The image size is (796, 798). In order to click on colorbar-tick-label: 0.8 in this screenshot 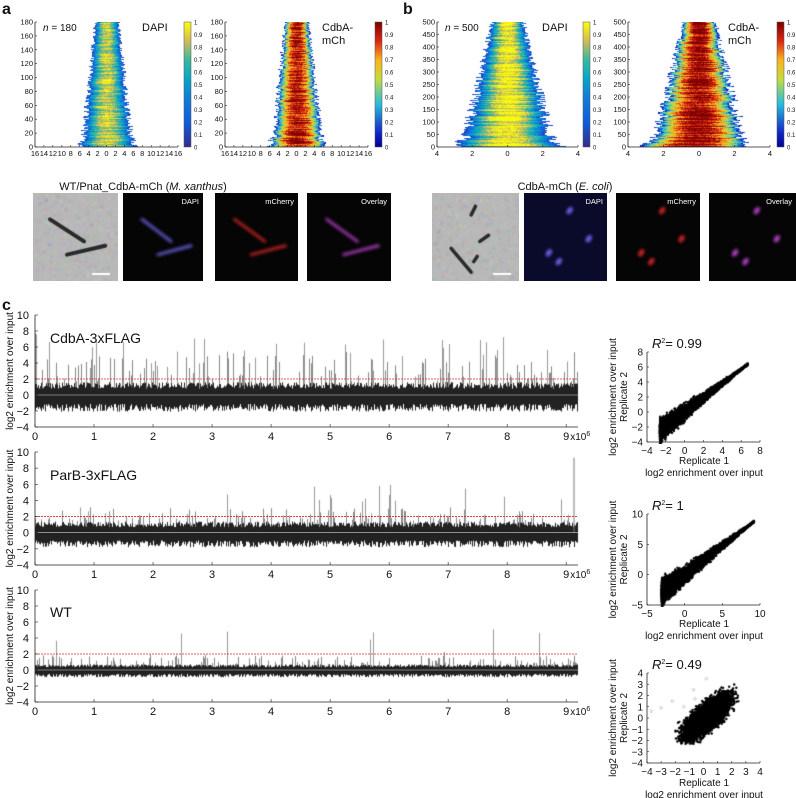, I will do `click(597, 49)`.